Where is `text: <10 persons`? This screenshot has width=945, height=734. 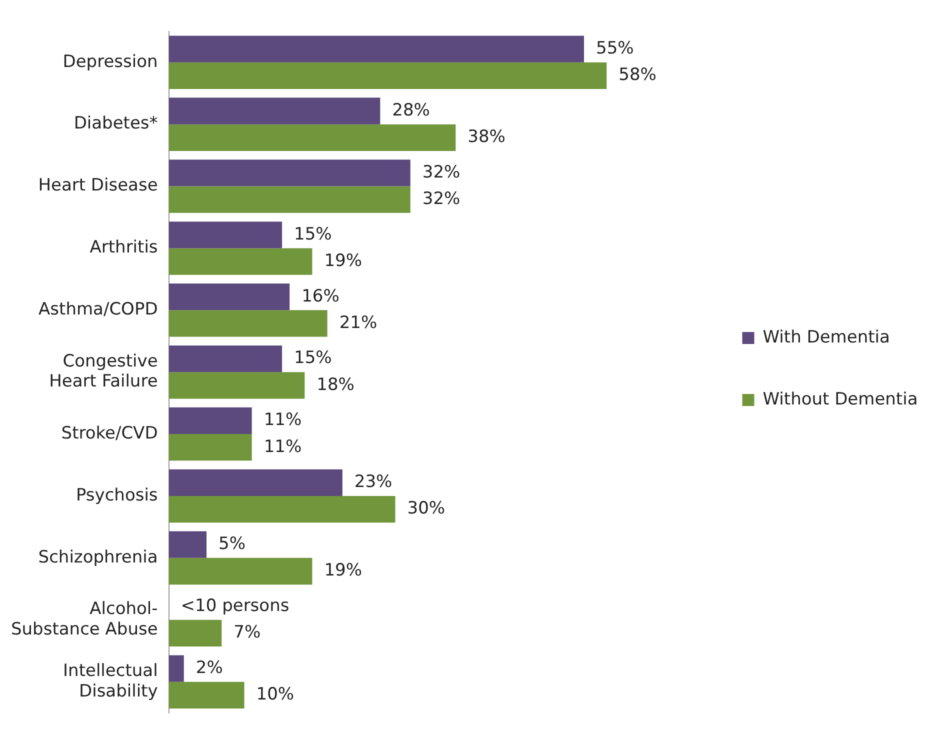
text: <10 persons is located at coordinates (235, 606).